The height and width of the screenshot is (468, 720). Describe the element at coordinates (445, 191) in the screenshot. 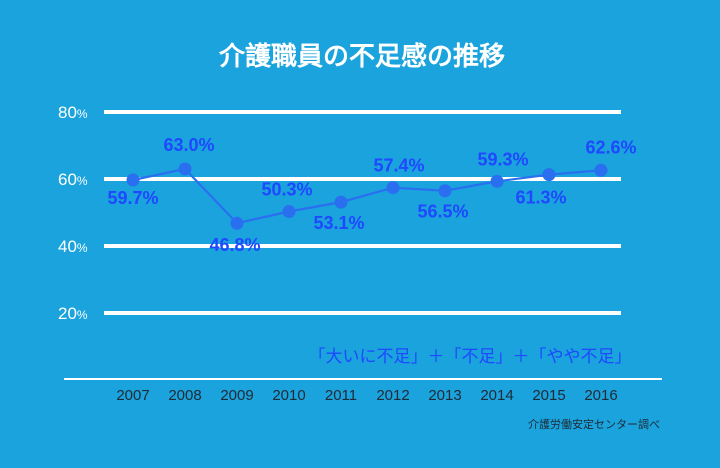

I see `data-point-2013` at that location.